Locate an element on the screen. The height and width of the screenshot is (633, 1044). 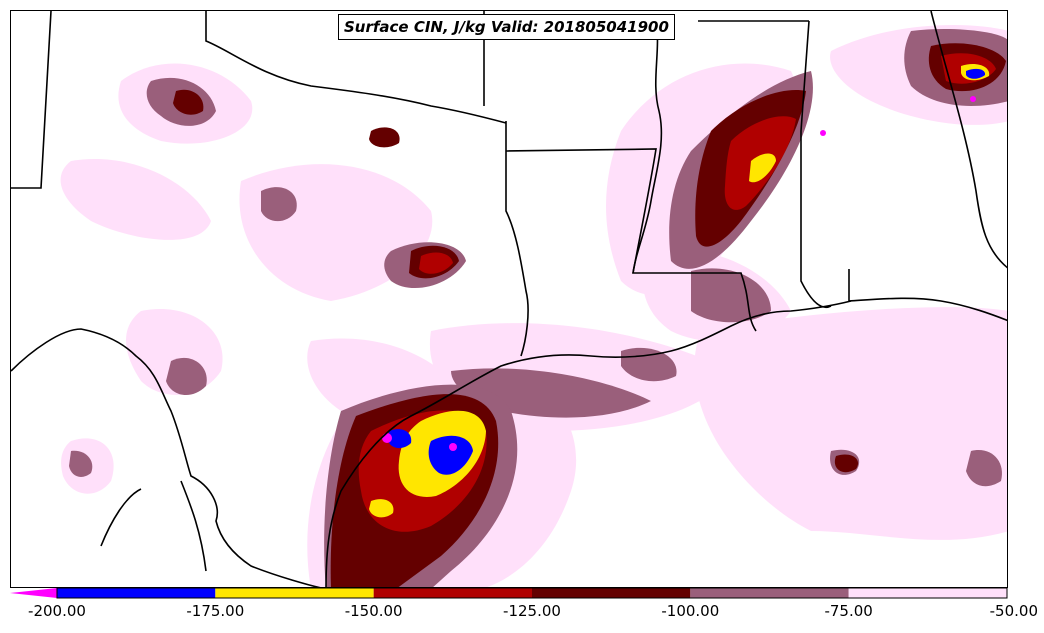
colorbar-outline is located at coordinates (532, 593).